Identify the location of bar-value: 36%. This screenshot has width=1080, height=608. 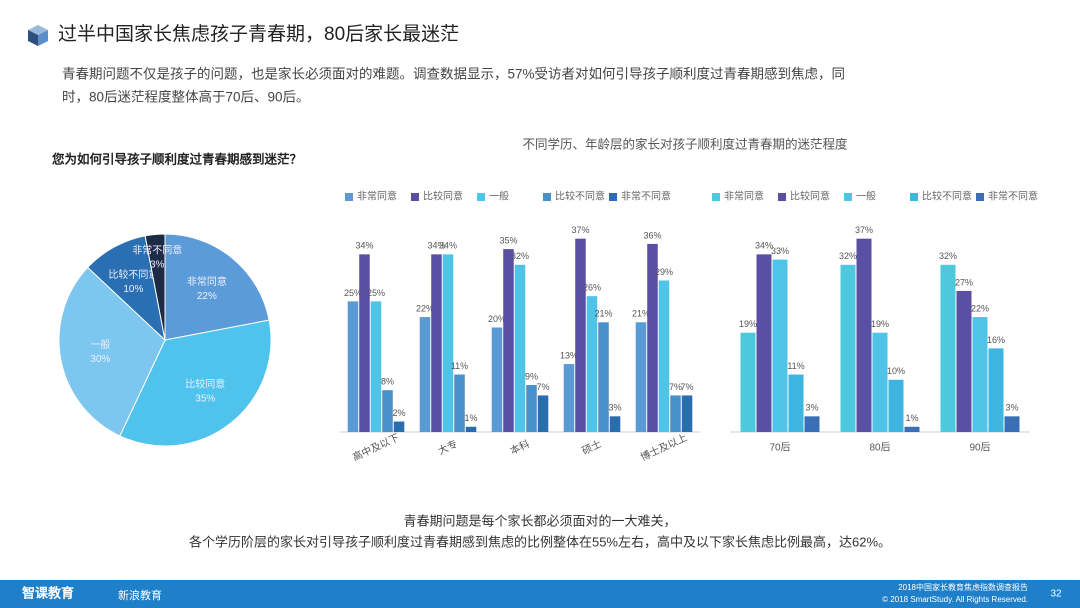
(652, 235).